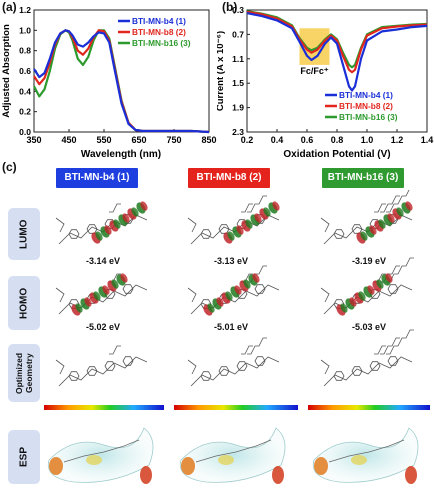 The height and width of the screenshot is (500, 434). I want to click on molecule-label-b4: BTI-MN-b4 (1), so click(97, 178).